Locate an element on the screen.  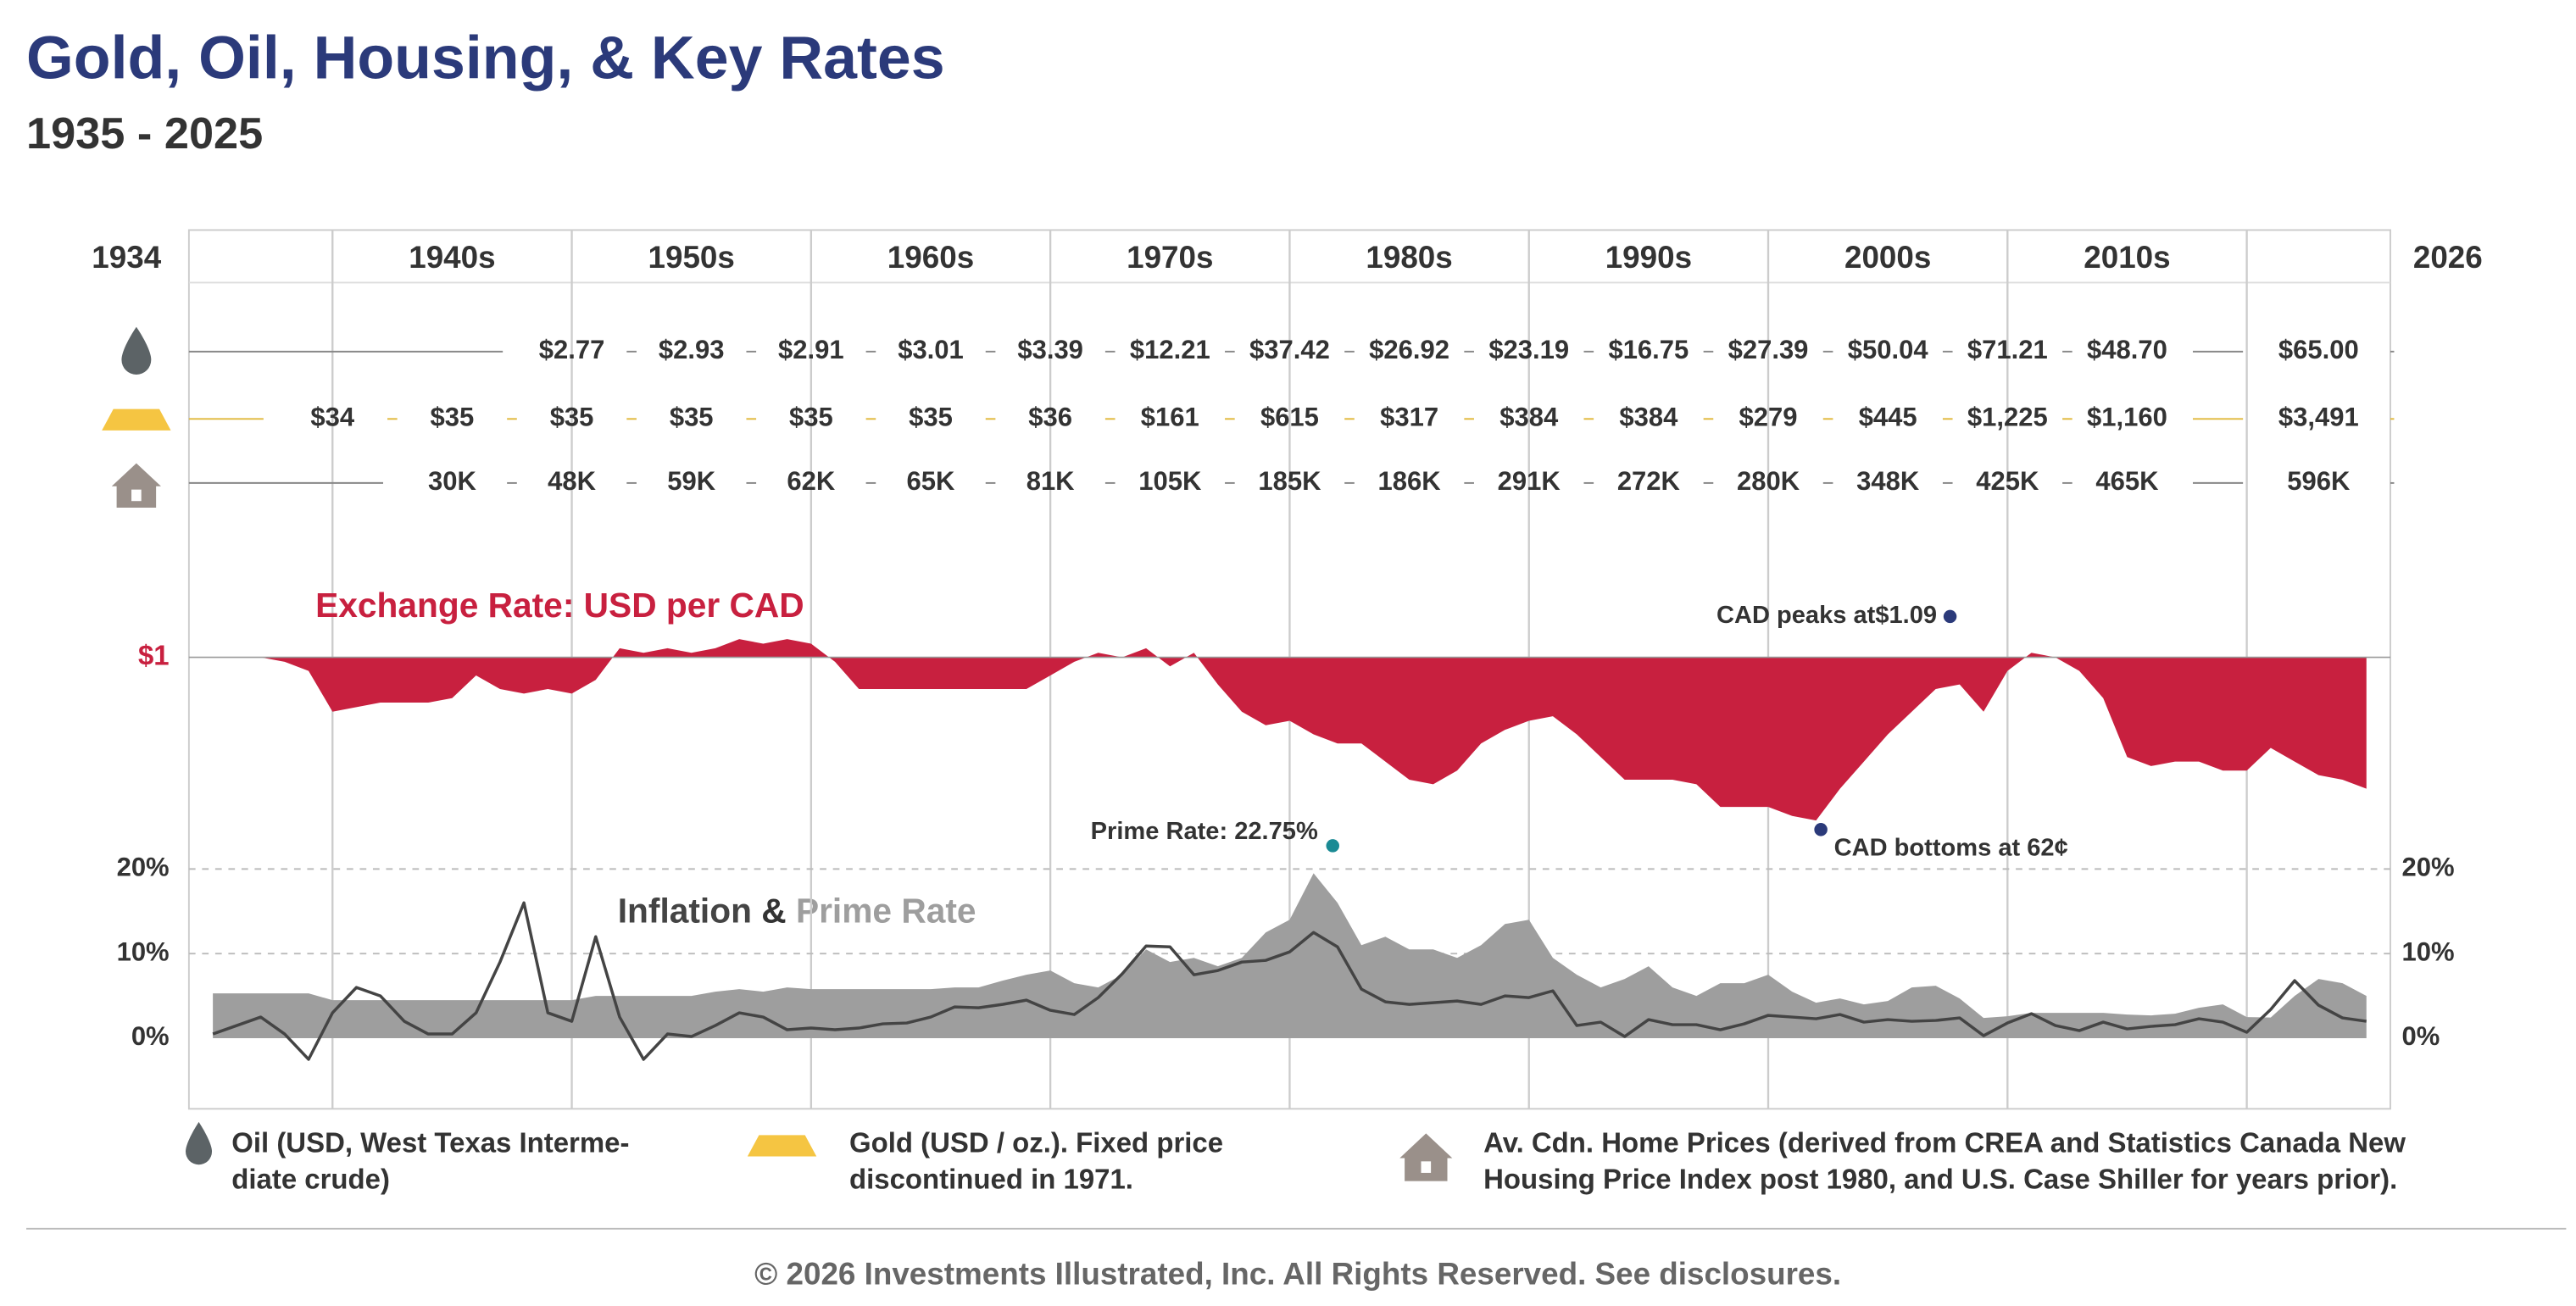
row-value: 348K is located at coordinates (1888, 481).